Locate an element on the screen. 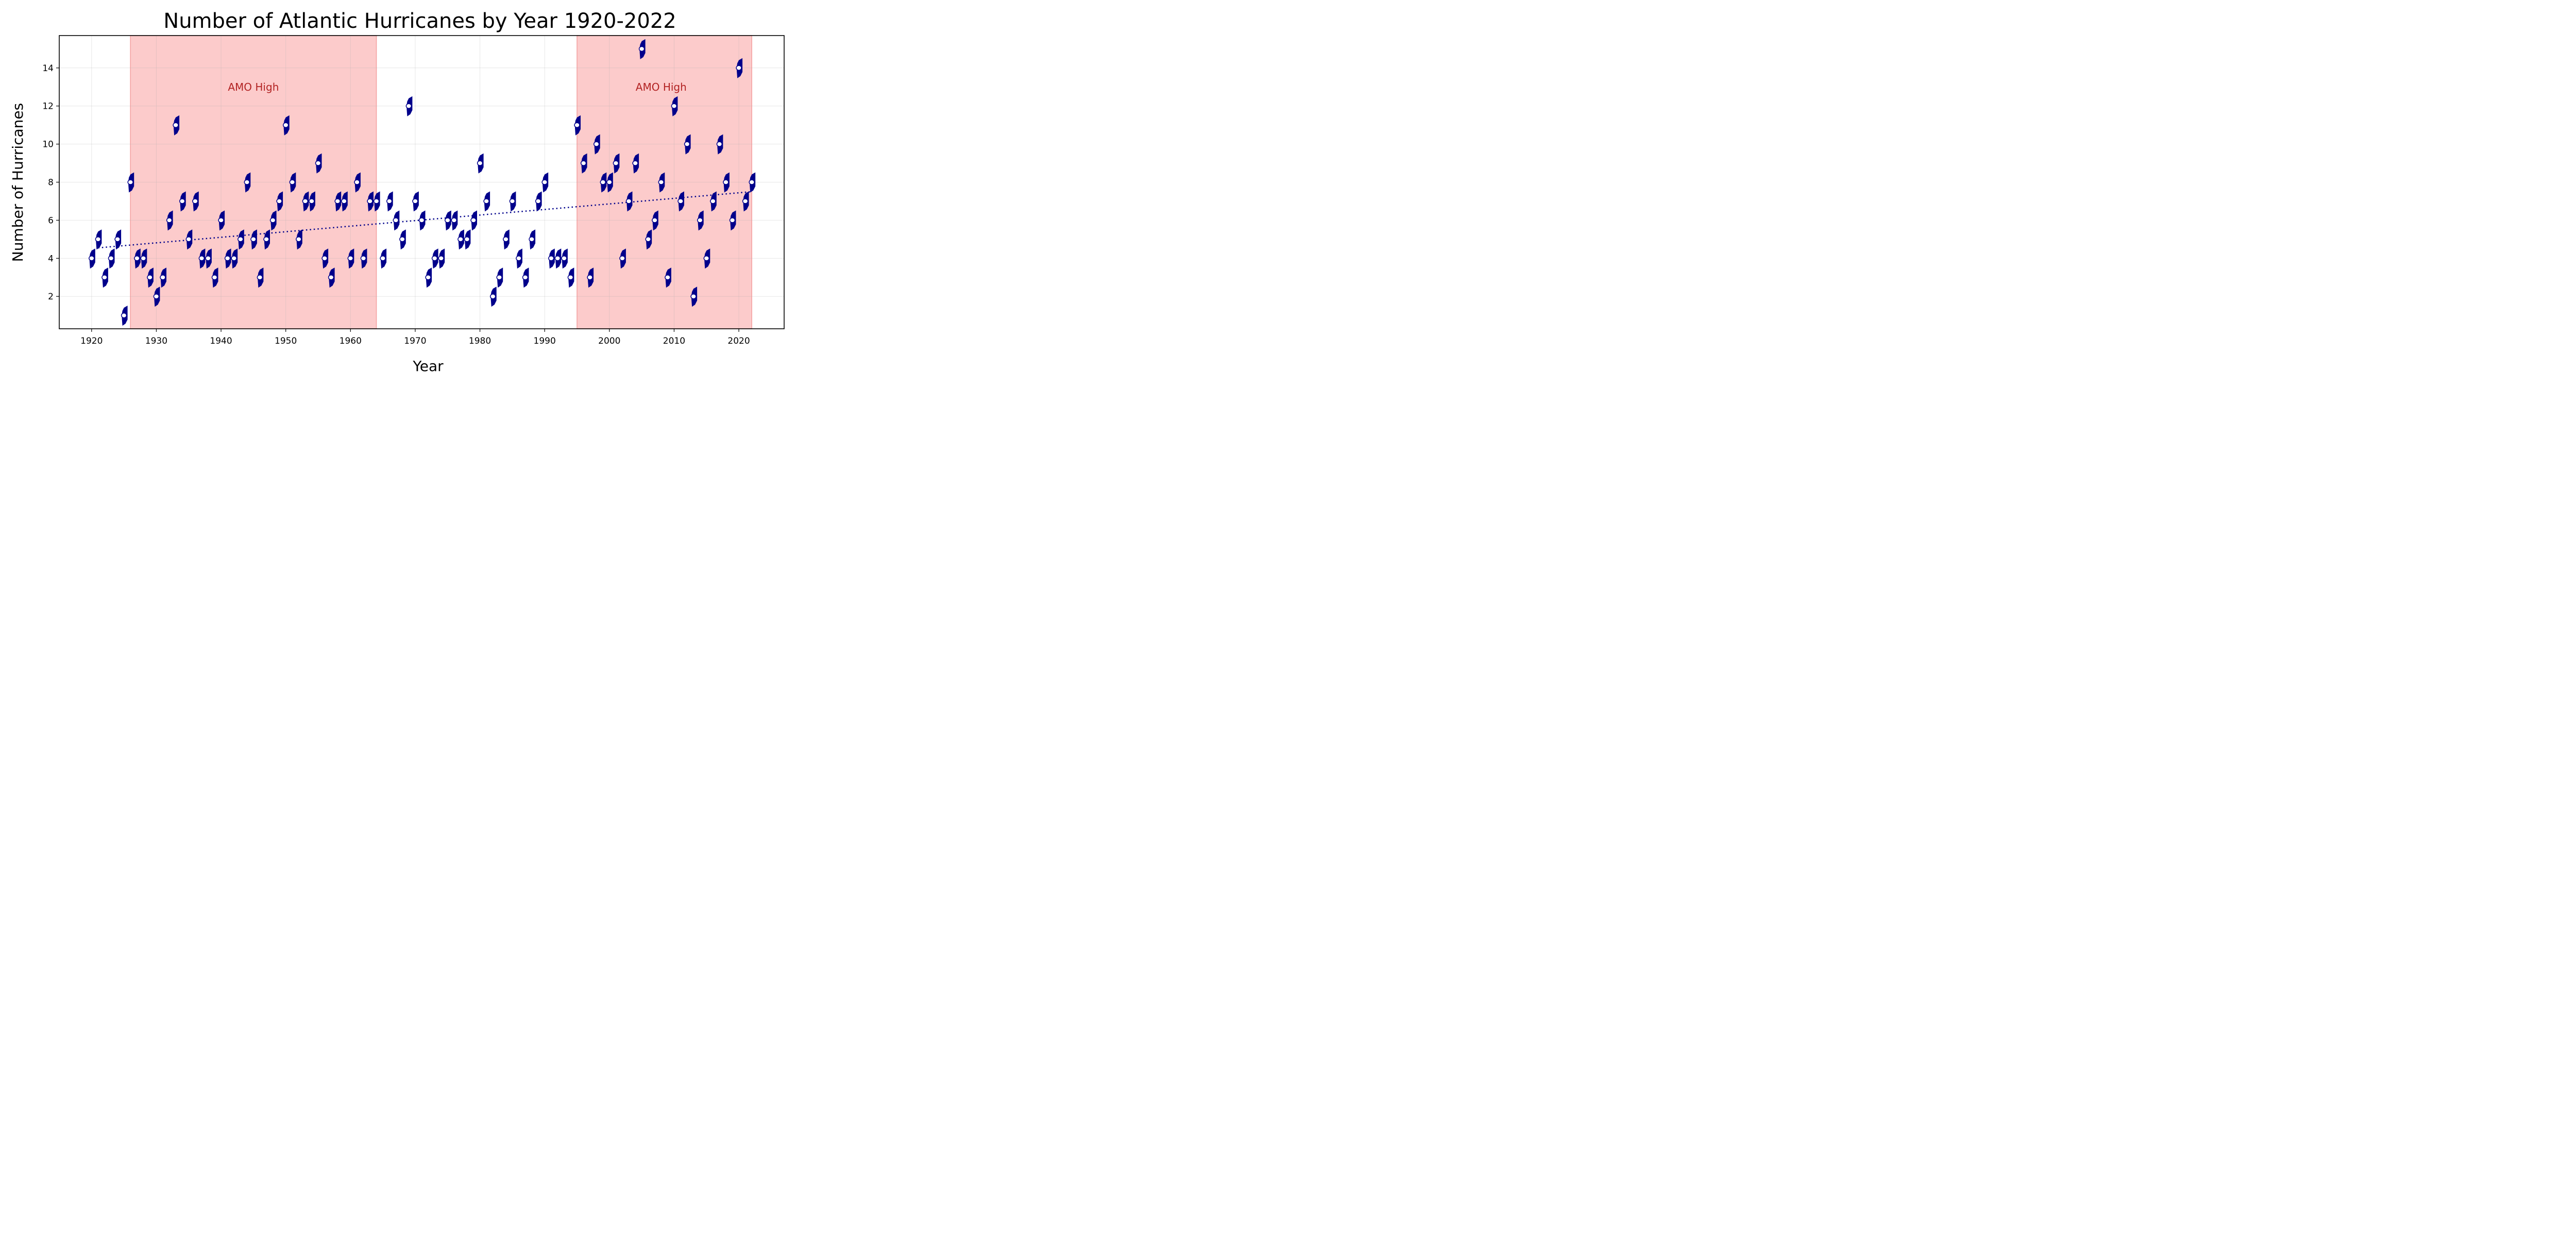 The height and width of the screenshot is (1245, 2576). y-tick-label: 14 is located at coordinates (48, 69).